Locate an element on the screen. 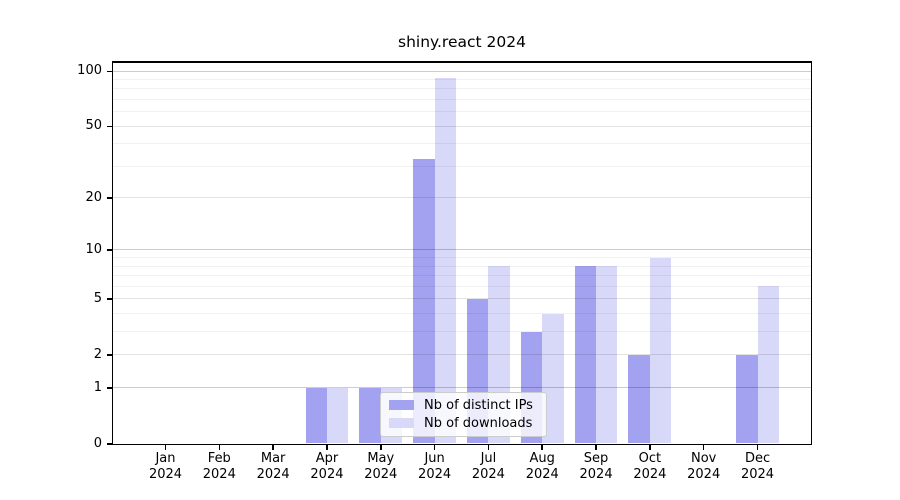 The height and width of the screenshot is (500, 900). y-axis-tick-label: 10 is located at coordinates (93, 249).